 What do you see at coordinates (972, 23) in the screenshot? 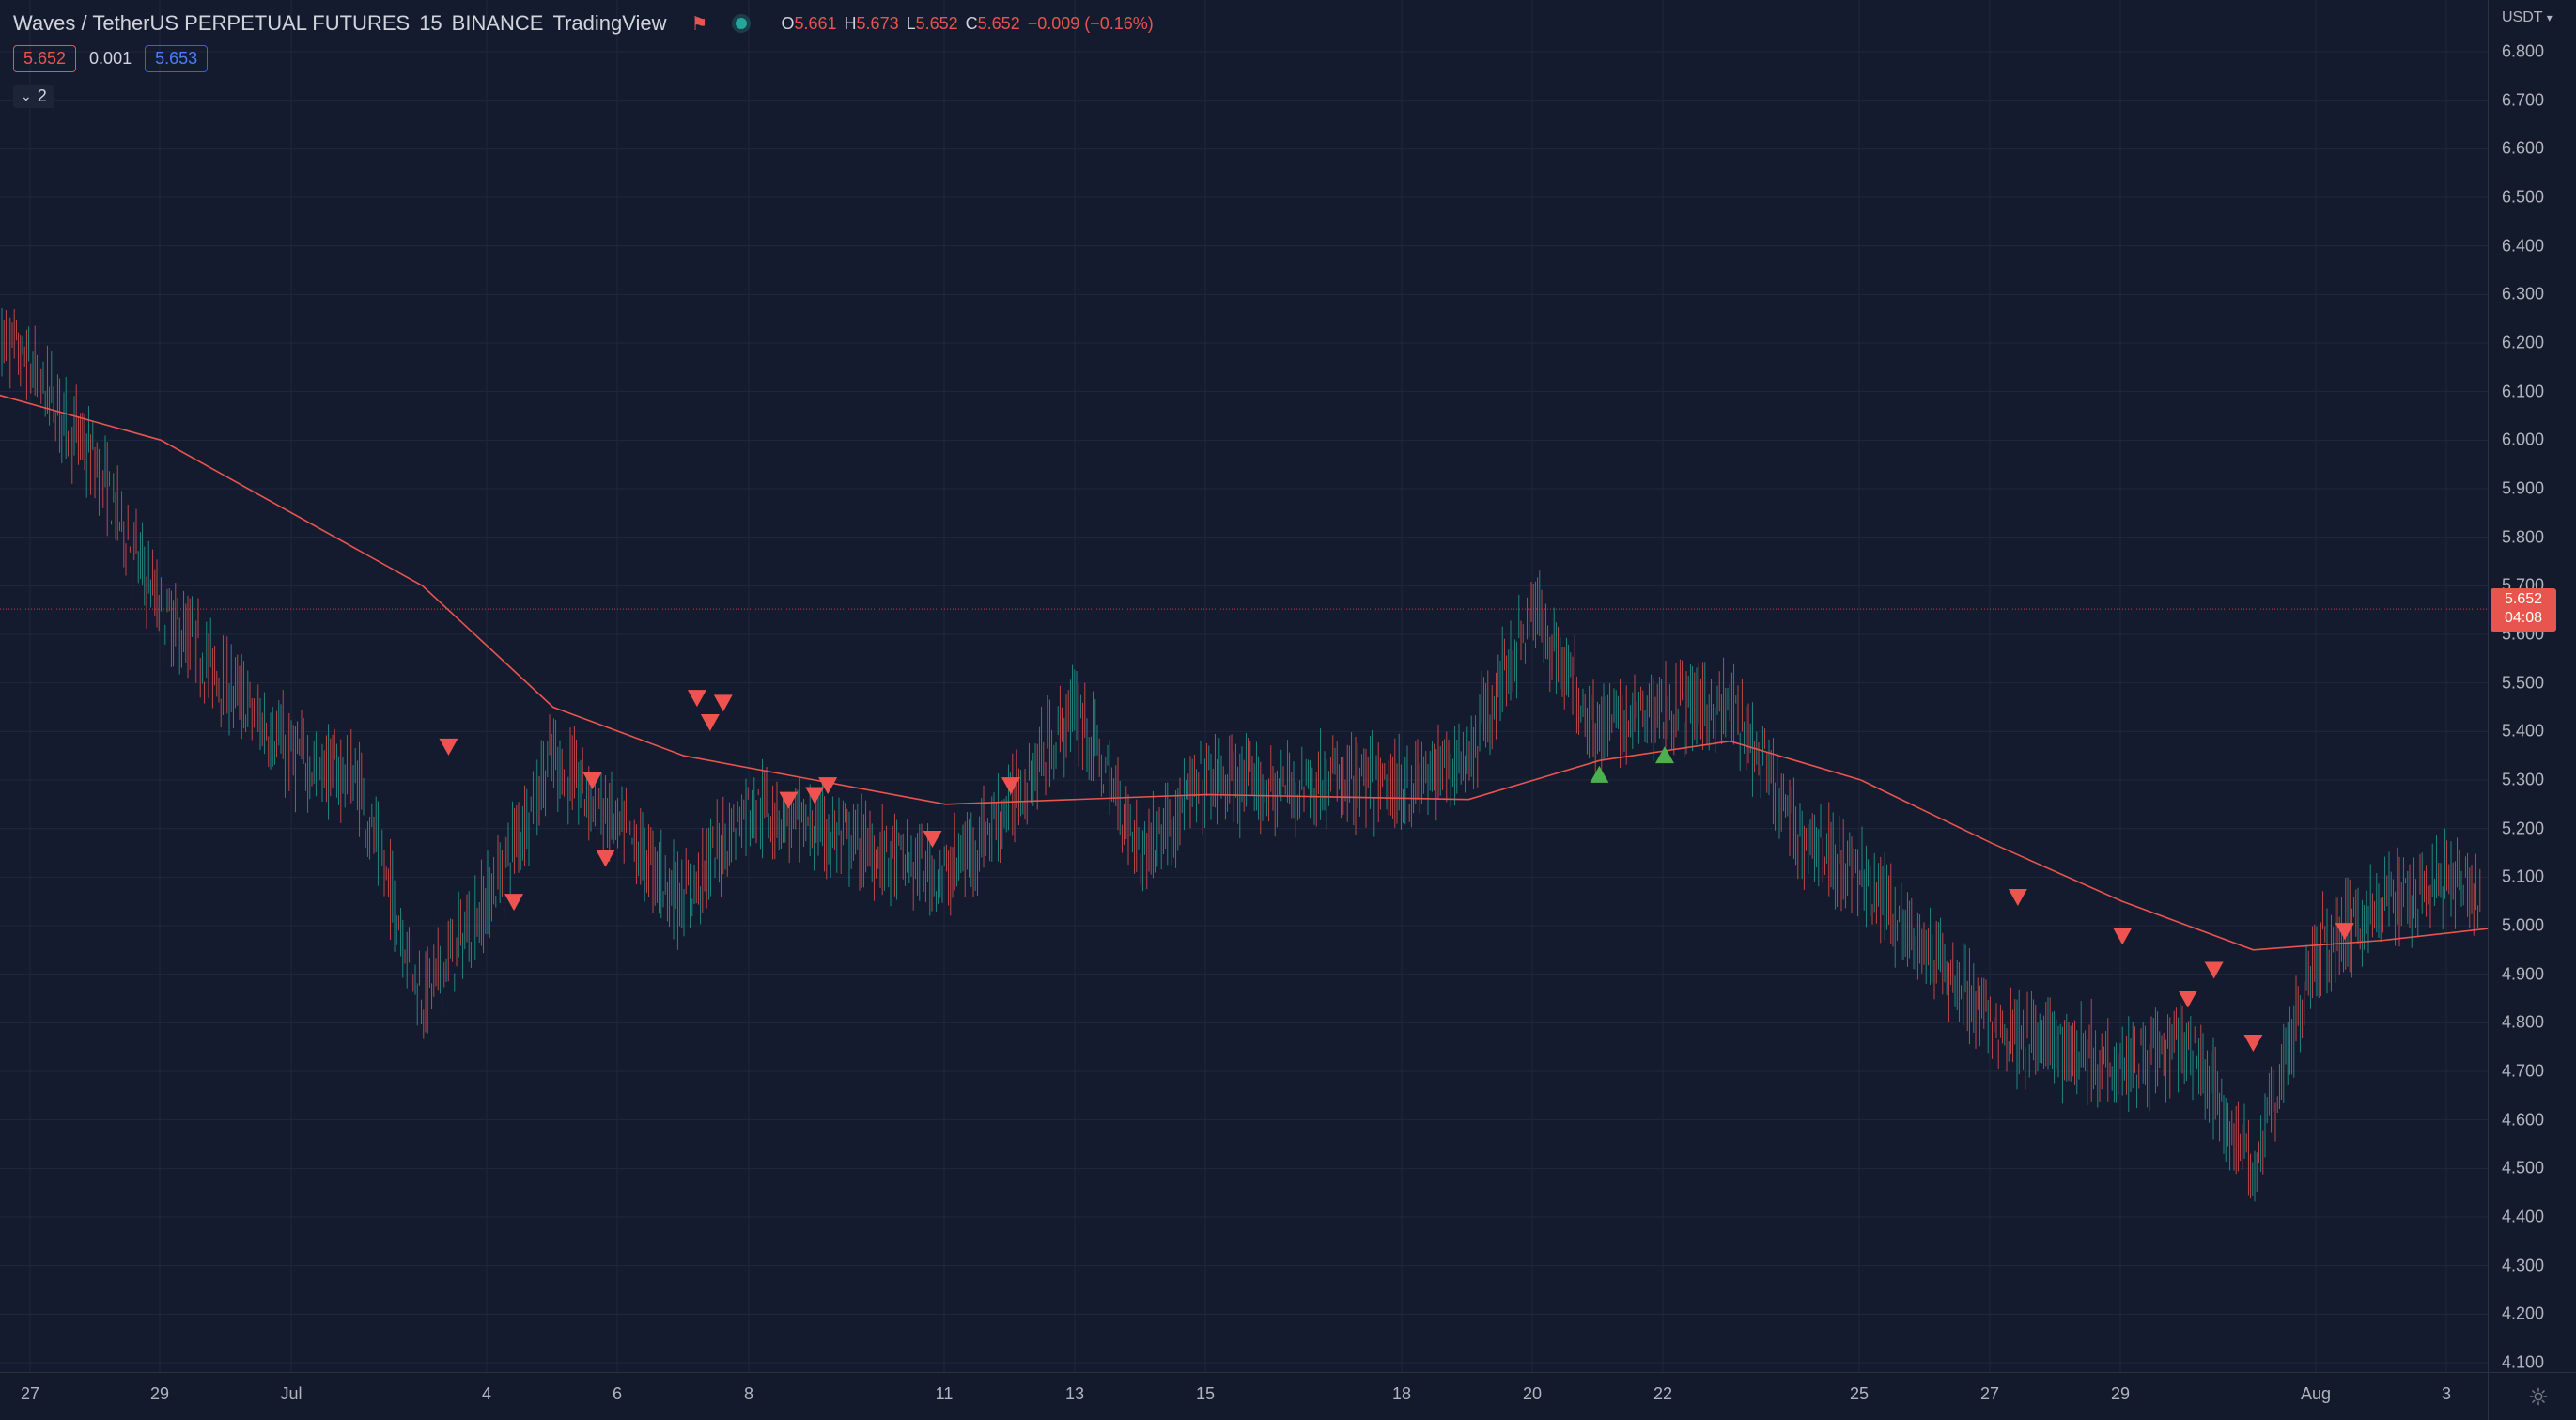
I see `ohlc-close-label: C` at bounding box center [972, 23].